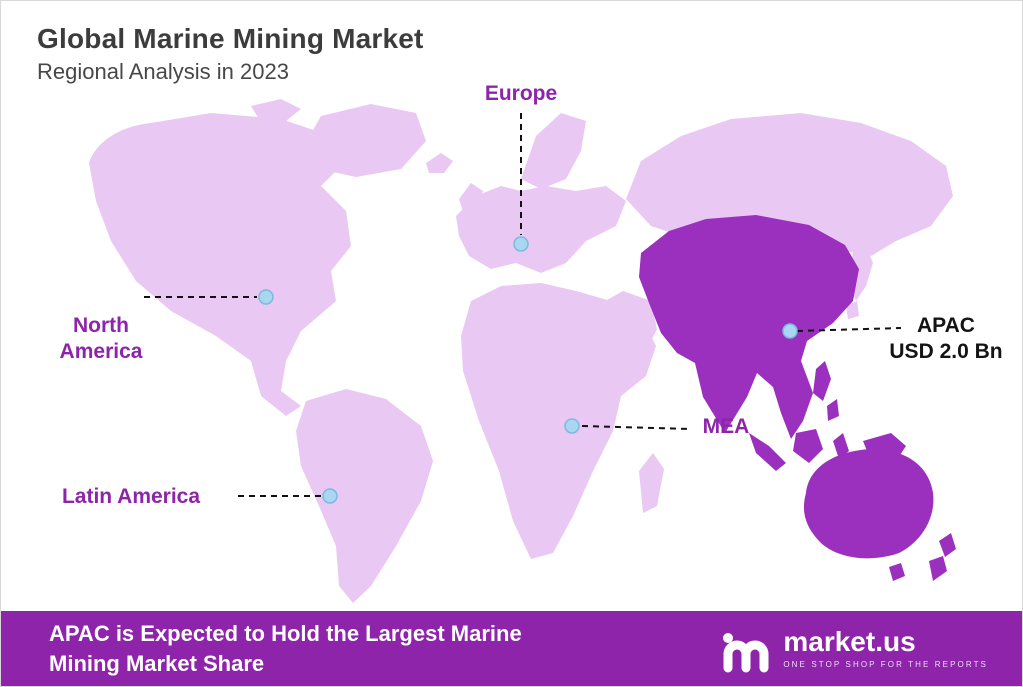 Image resolution: width=1023 pixels, height=687 pixels. I want to click on tasmania-highlight, so click(897, 572).